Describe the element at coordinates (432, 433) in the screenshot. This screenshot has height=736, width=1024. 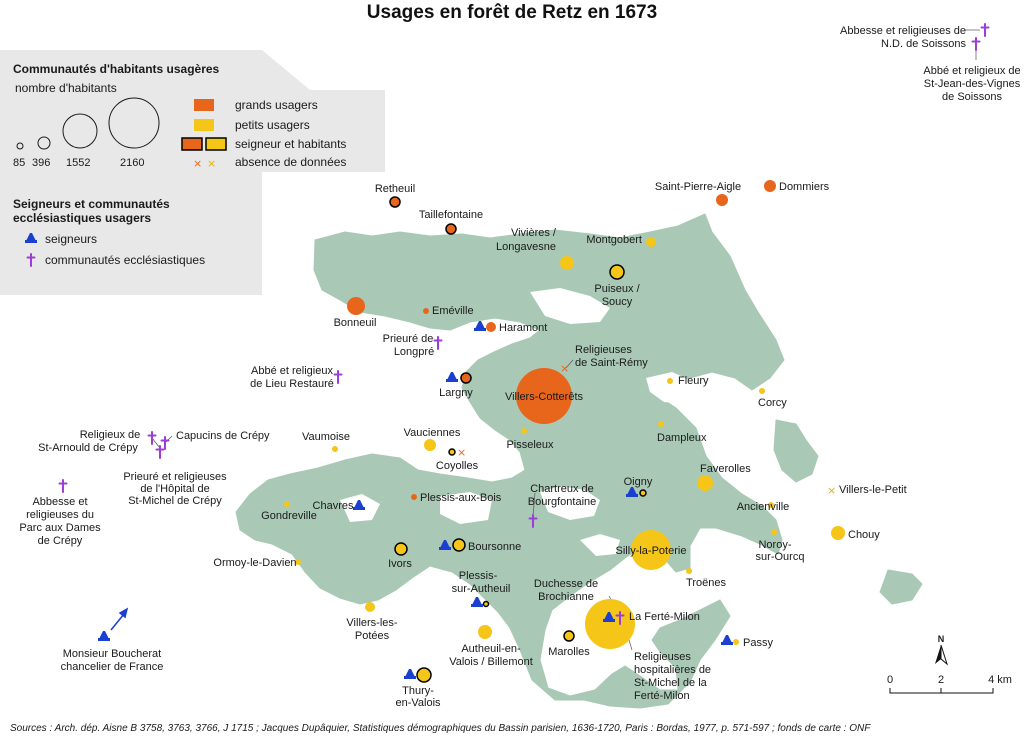
I see `label-vauciennes: Vauciennes` at that location.